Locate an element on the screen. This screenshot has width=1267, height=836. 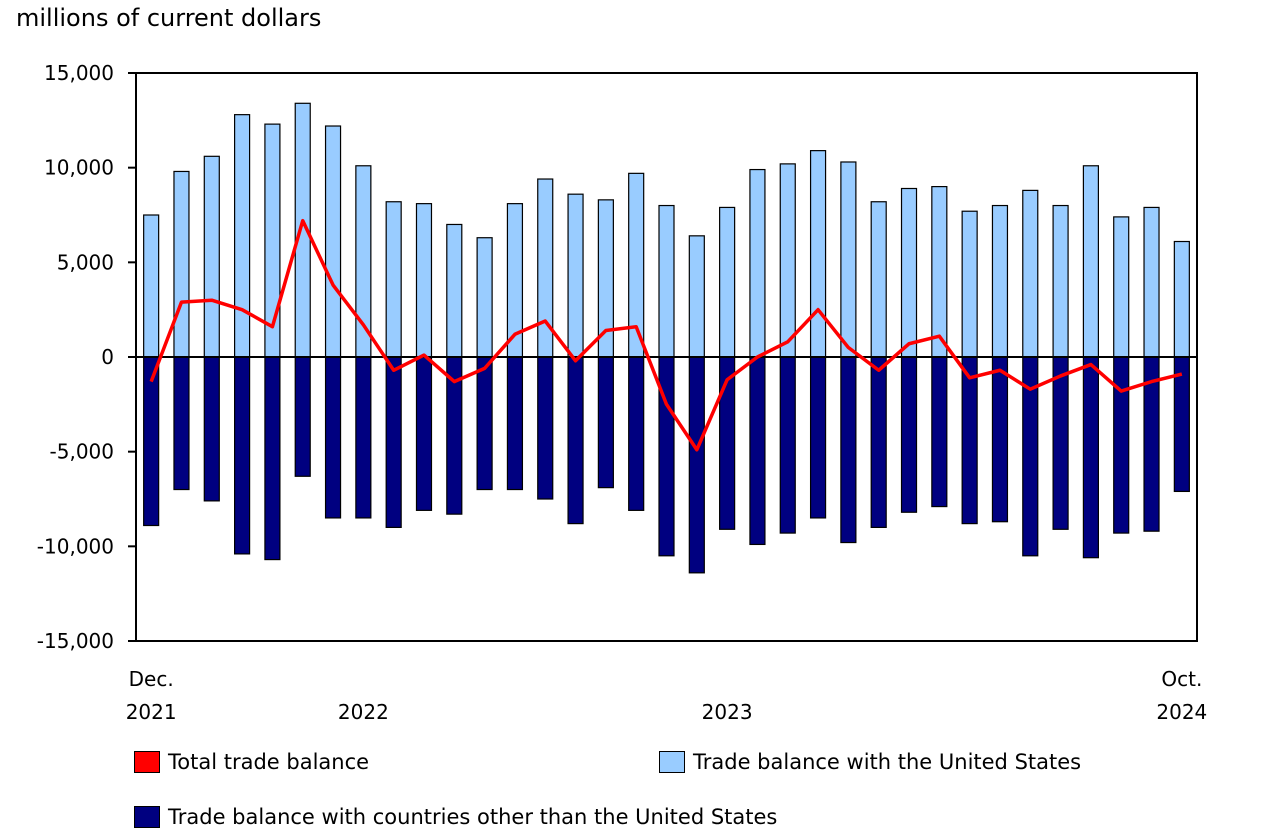
legend-total-label: Total trade balance is located at coordinates (269, 762).